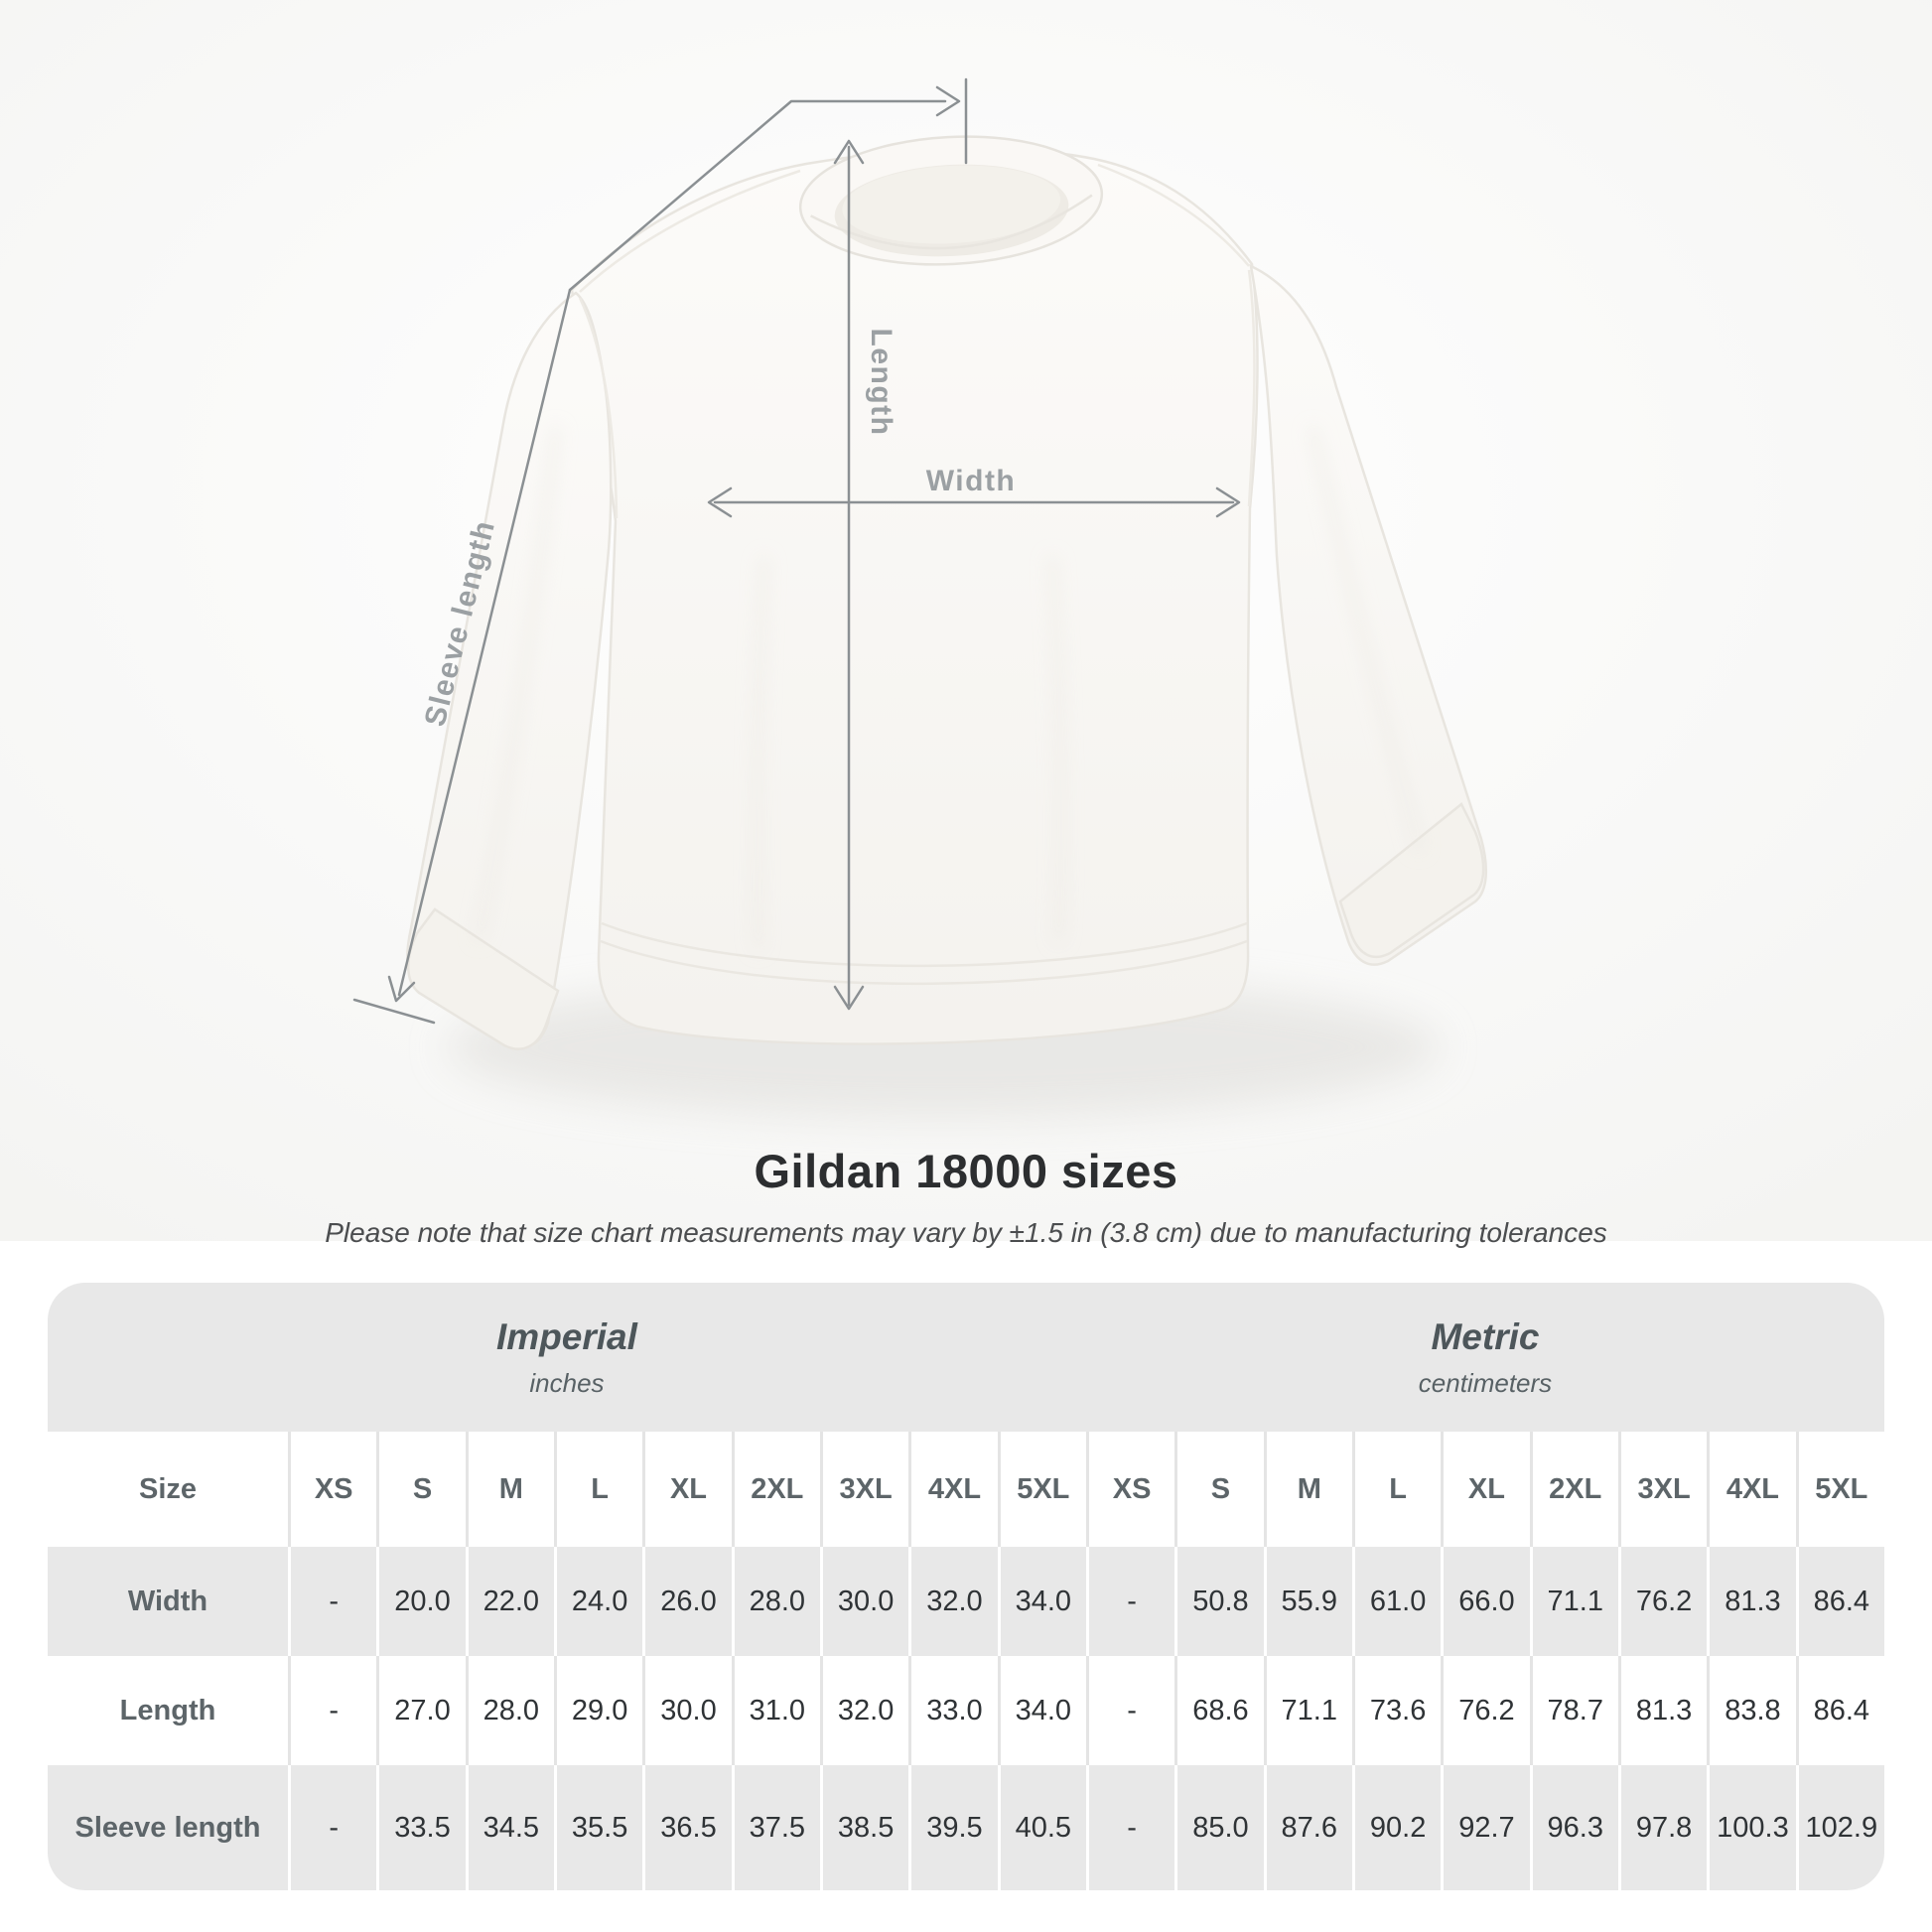 This screenshot has width=1932, height=1932. What do you see at coordinates (1486, 1711) in the screenshot?
I see `length-metric-cell: 76.2` at bounding box center [1486, 1711].